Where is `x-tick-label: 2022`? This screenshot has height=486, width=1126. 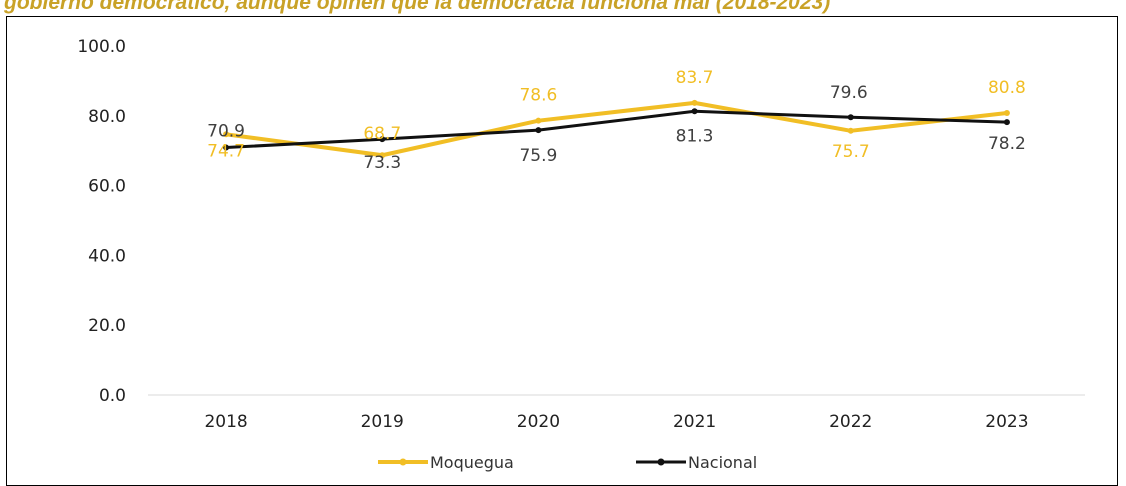 x-tick-label: 2022 is located at coordinates (850, 422).